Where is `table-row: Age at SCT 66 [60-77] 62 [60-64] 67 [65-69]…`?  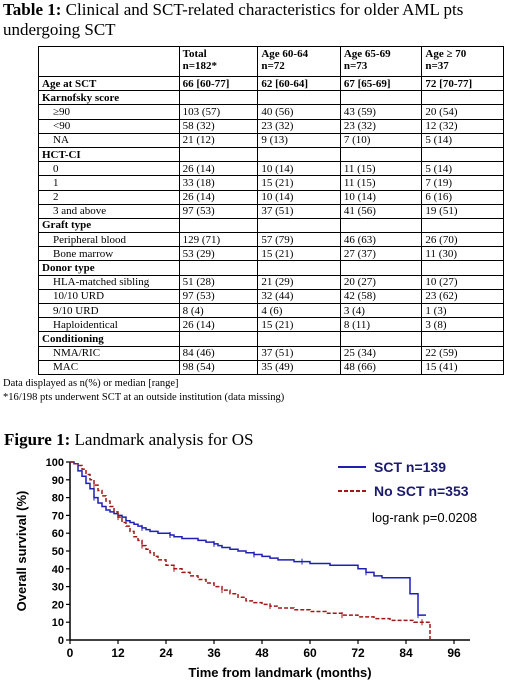 table-row: Age at SCT 66 [60-77] 62 [60-64] 67 [65-69]… is located at coordinates (271, 83).